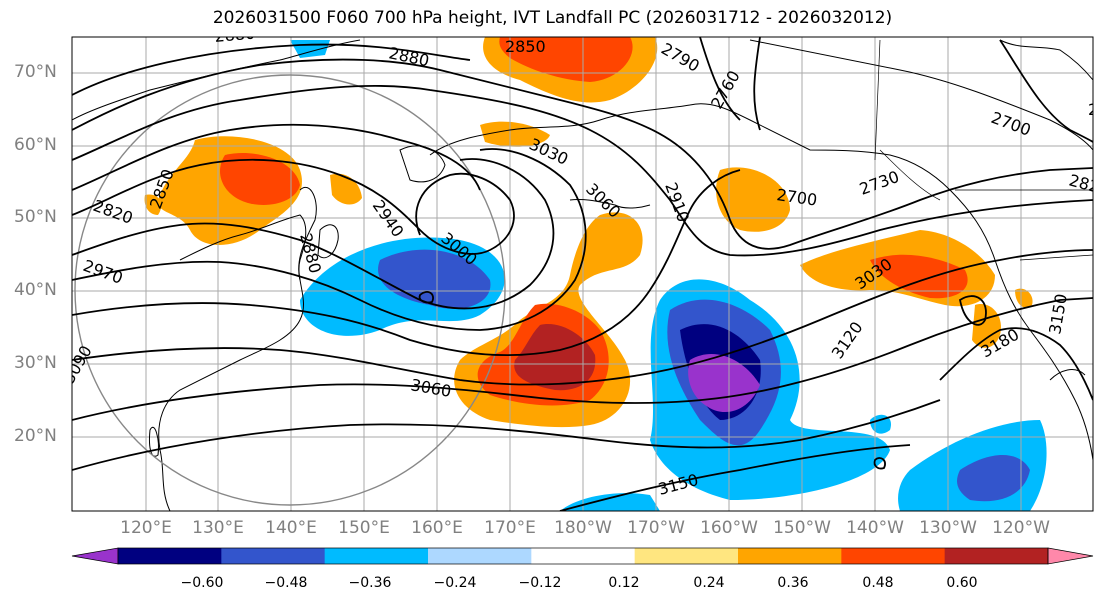 This screenshot has width=1105, height=604. Describe the element at coordinates (95, 556) in the screenshot. I see `colorbar-min-extension` at that location.